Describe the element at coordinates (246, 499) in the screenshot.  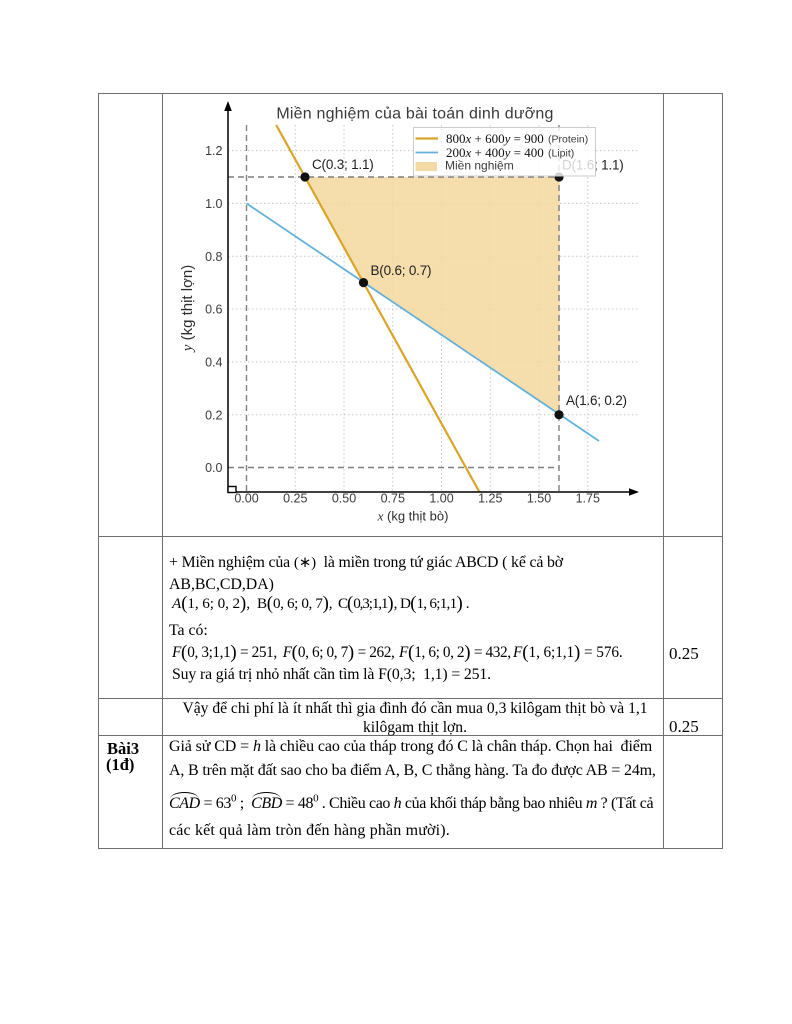
I see `svg-text: 0.00` at that location.